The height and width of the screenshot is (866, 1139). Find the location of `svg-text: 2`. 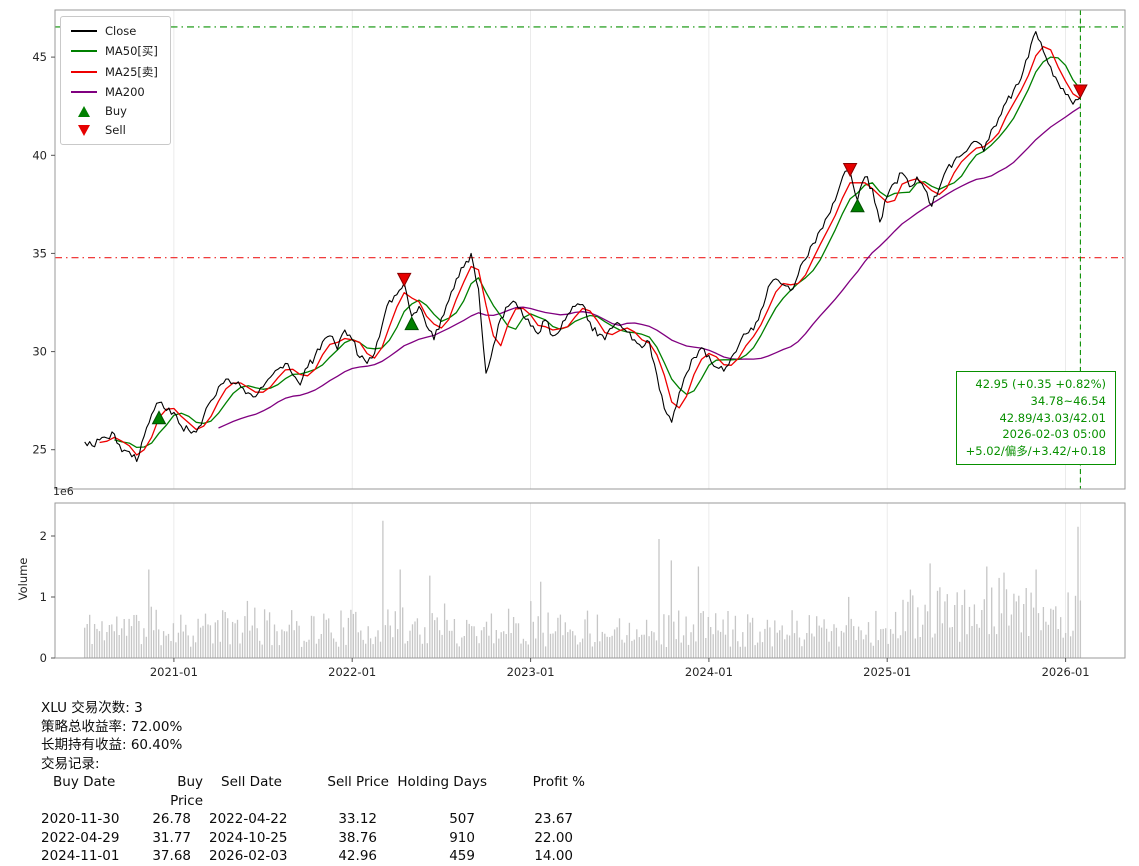

svg-text: 2 is located at coordinates (43, 536).